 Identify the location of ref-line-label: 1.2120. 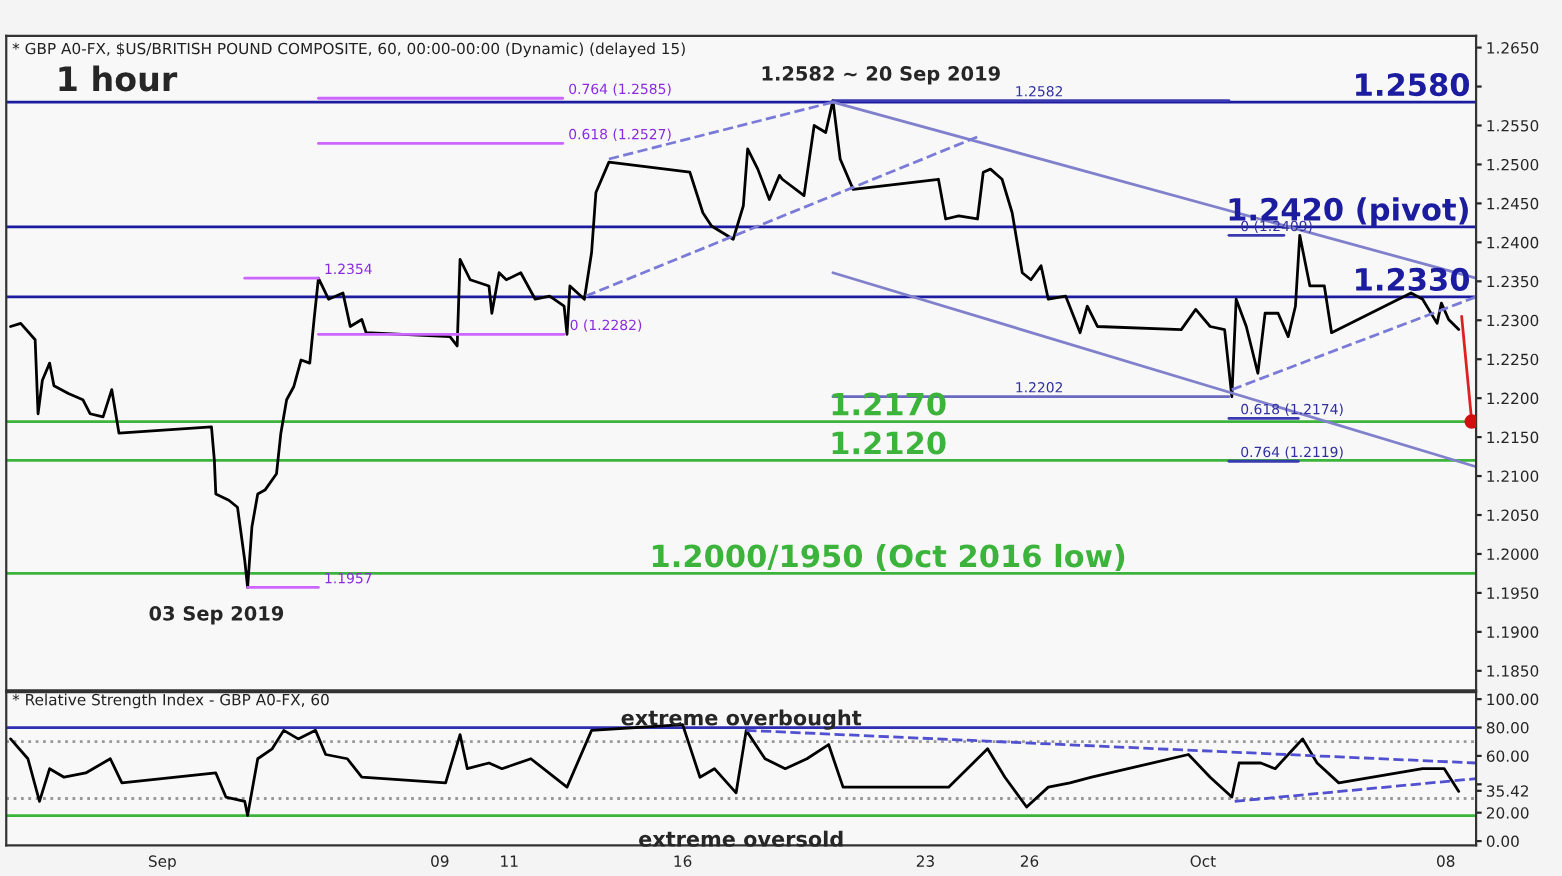
(889, 443).